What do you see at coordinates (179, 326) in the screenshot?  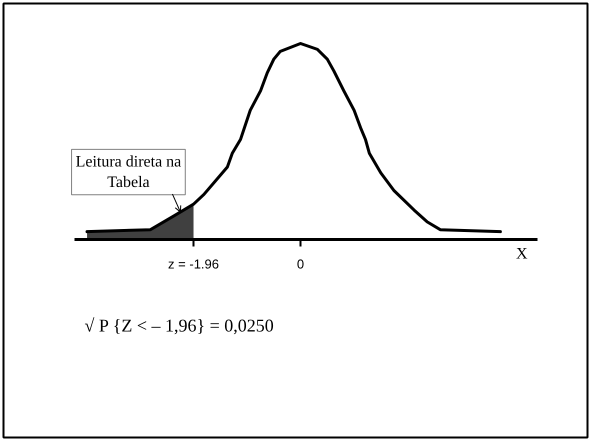 I see `text: √ P {Z < – 1,96} = 0,0250` at bounding box center [179, 326].